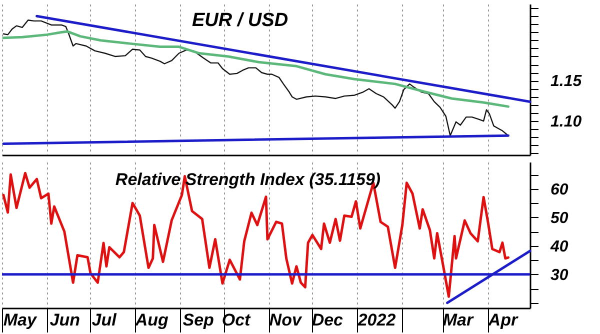 This screenshot has width=600, height=334. I want to click on x-tick-label: Aug, so click(152, 320).